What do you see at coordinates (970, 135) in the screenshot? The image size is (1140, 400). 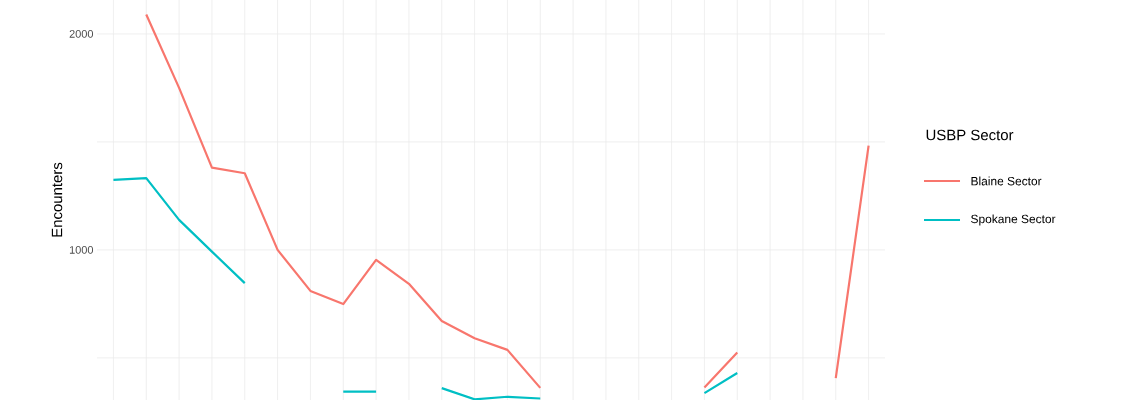 I see `legend-title: USBP Sector` at bounding box center [970, 135].